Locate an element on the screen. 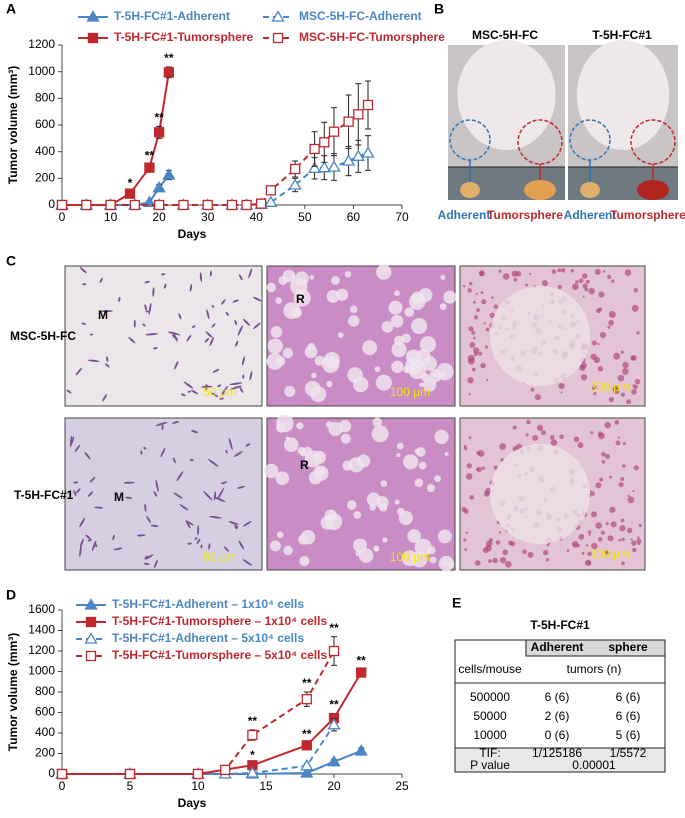 The image size is (685, 818). x-tick-label: 15 is located at coordinates (266, 786).